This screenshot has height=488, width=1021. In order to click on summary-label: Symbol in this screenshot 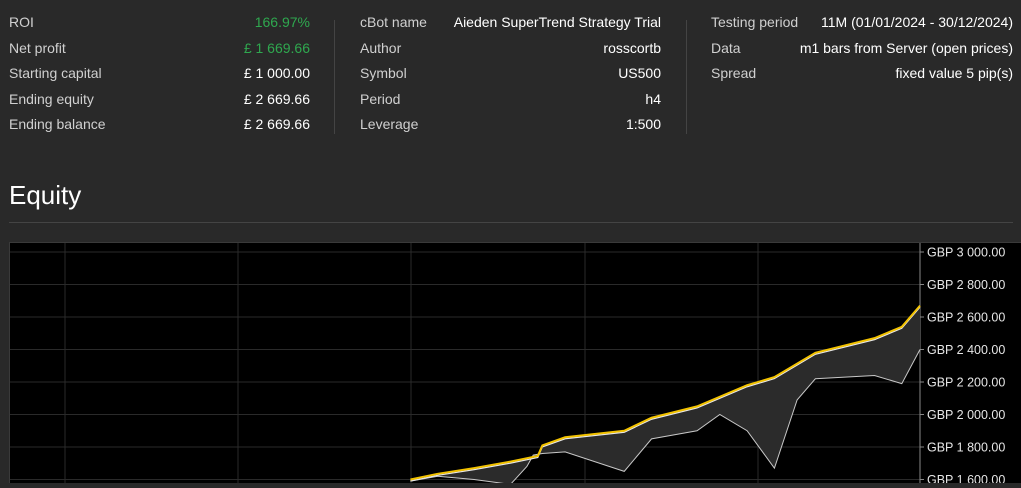, I will do `click(383, 73)`.